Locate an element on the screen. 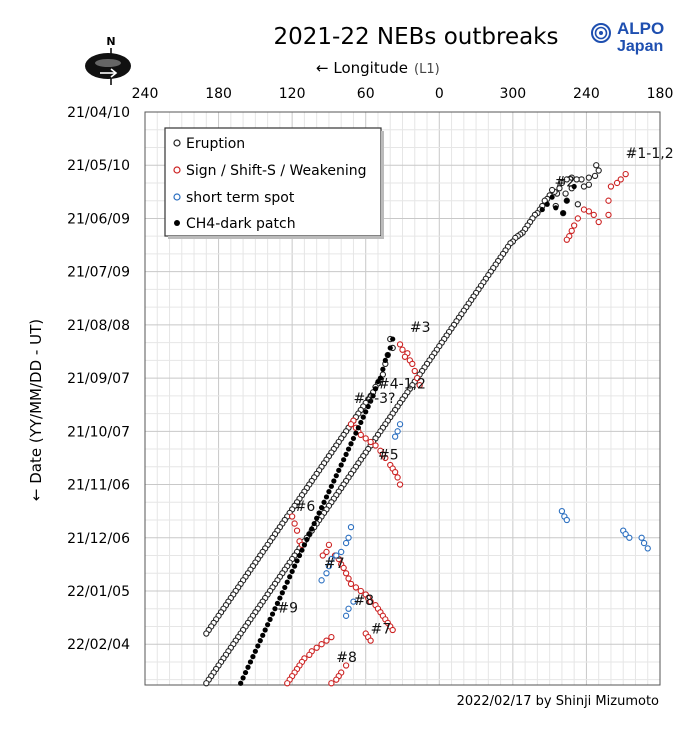  annotation-label: #1-1,2 is located at coordinates (650, 154).